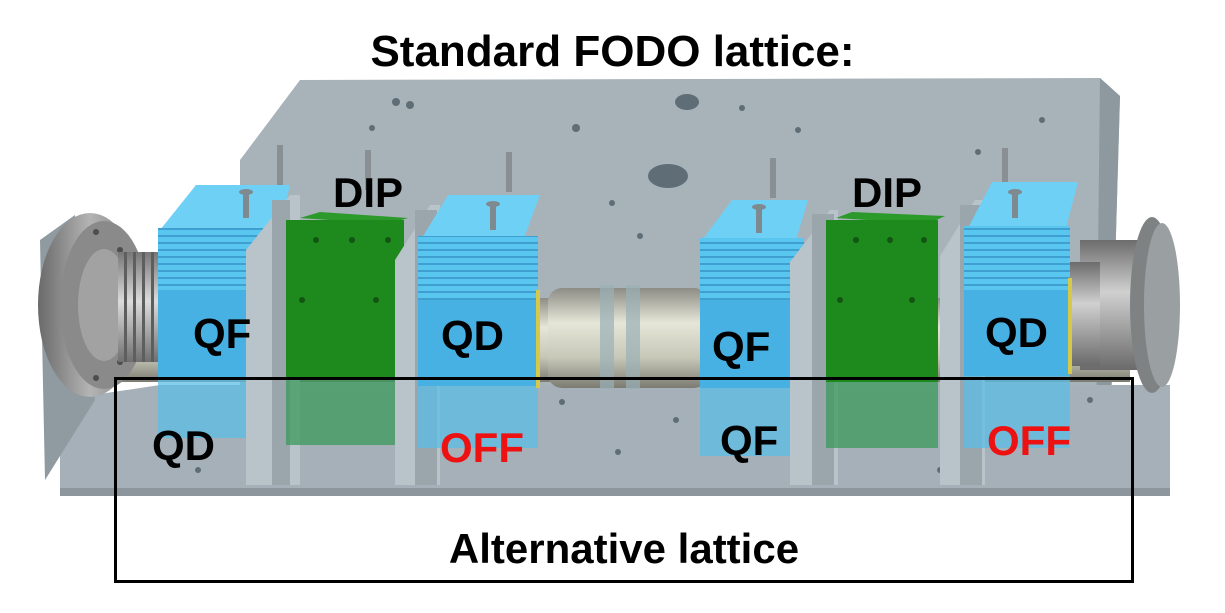 The height and width of the screenshot is (613, 1225). What do you see at coordinates (887, 192) in the screenshot?
I see `magnet-label-dip-2: DIP` at bounding box center [887, 192].